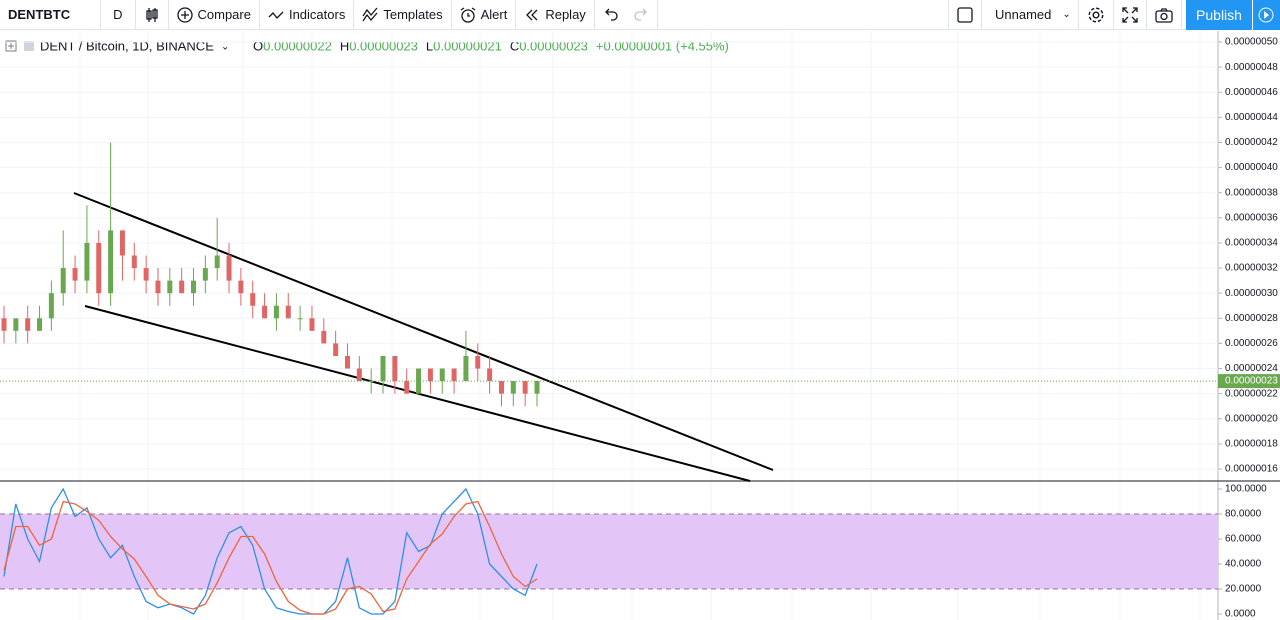 The height and width of the screenshot is (620, 1280). I want to click on collapse-icon, so click(11, 46).